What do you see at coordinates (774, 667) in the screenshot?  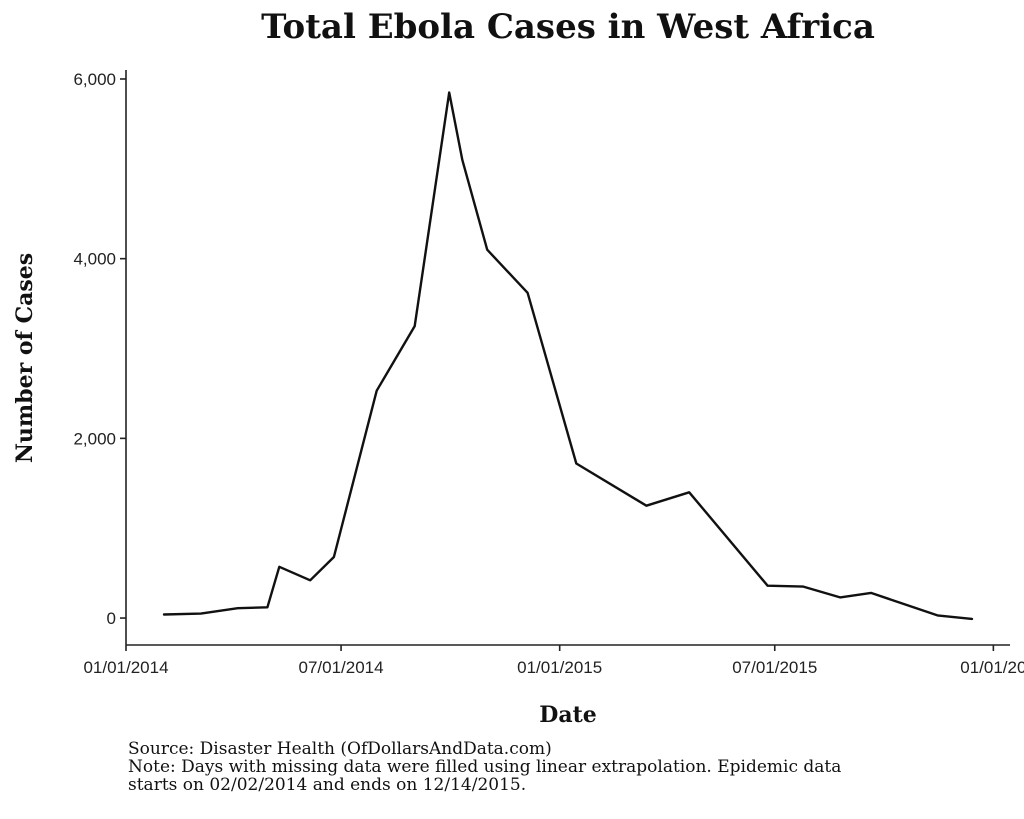 I see `x-tick-label: 07/01/2015` at bounding box center [774, 667].